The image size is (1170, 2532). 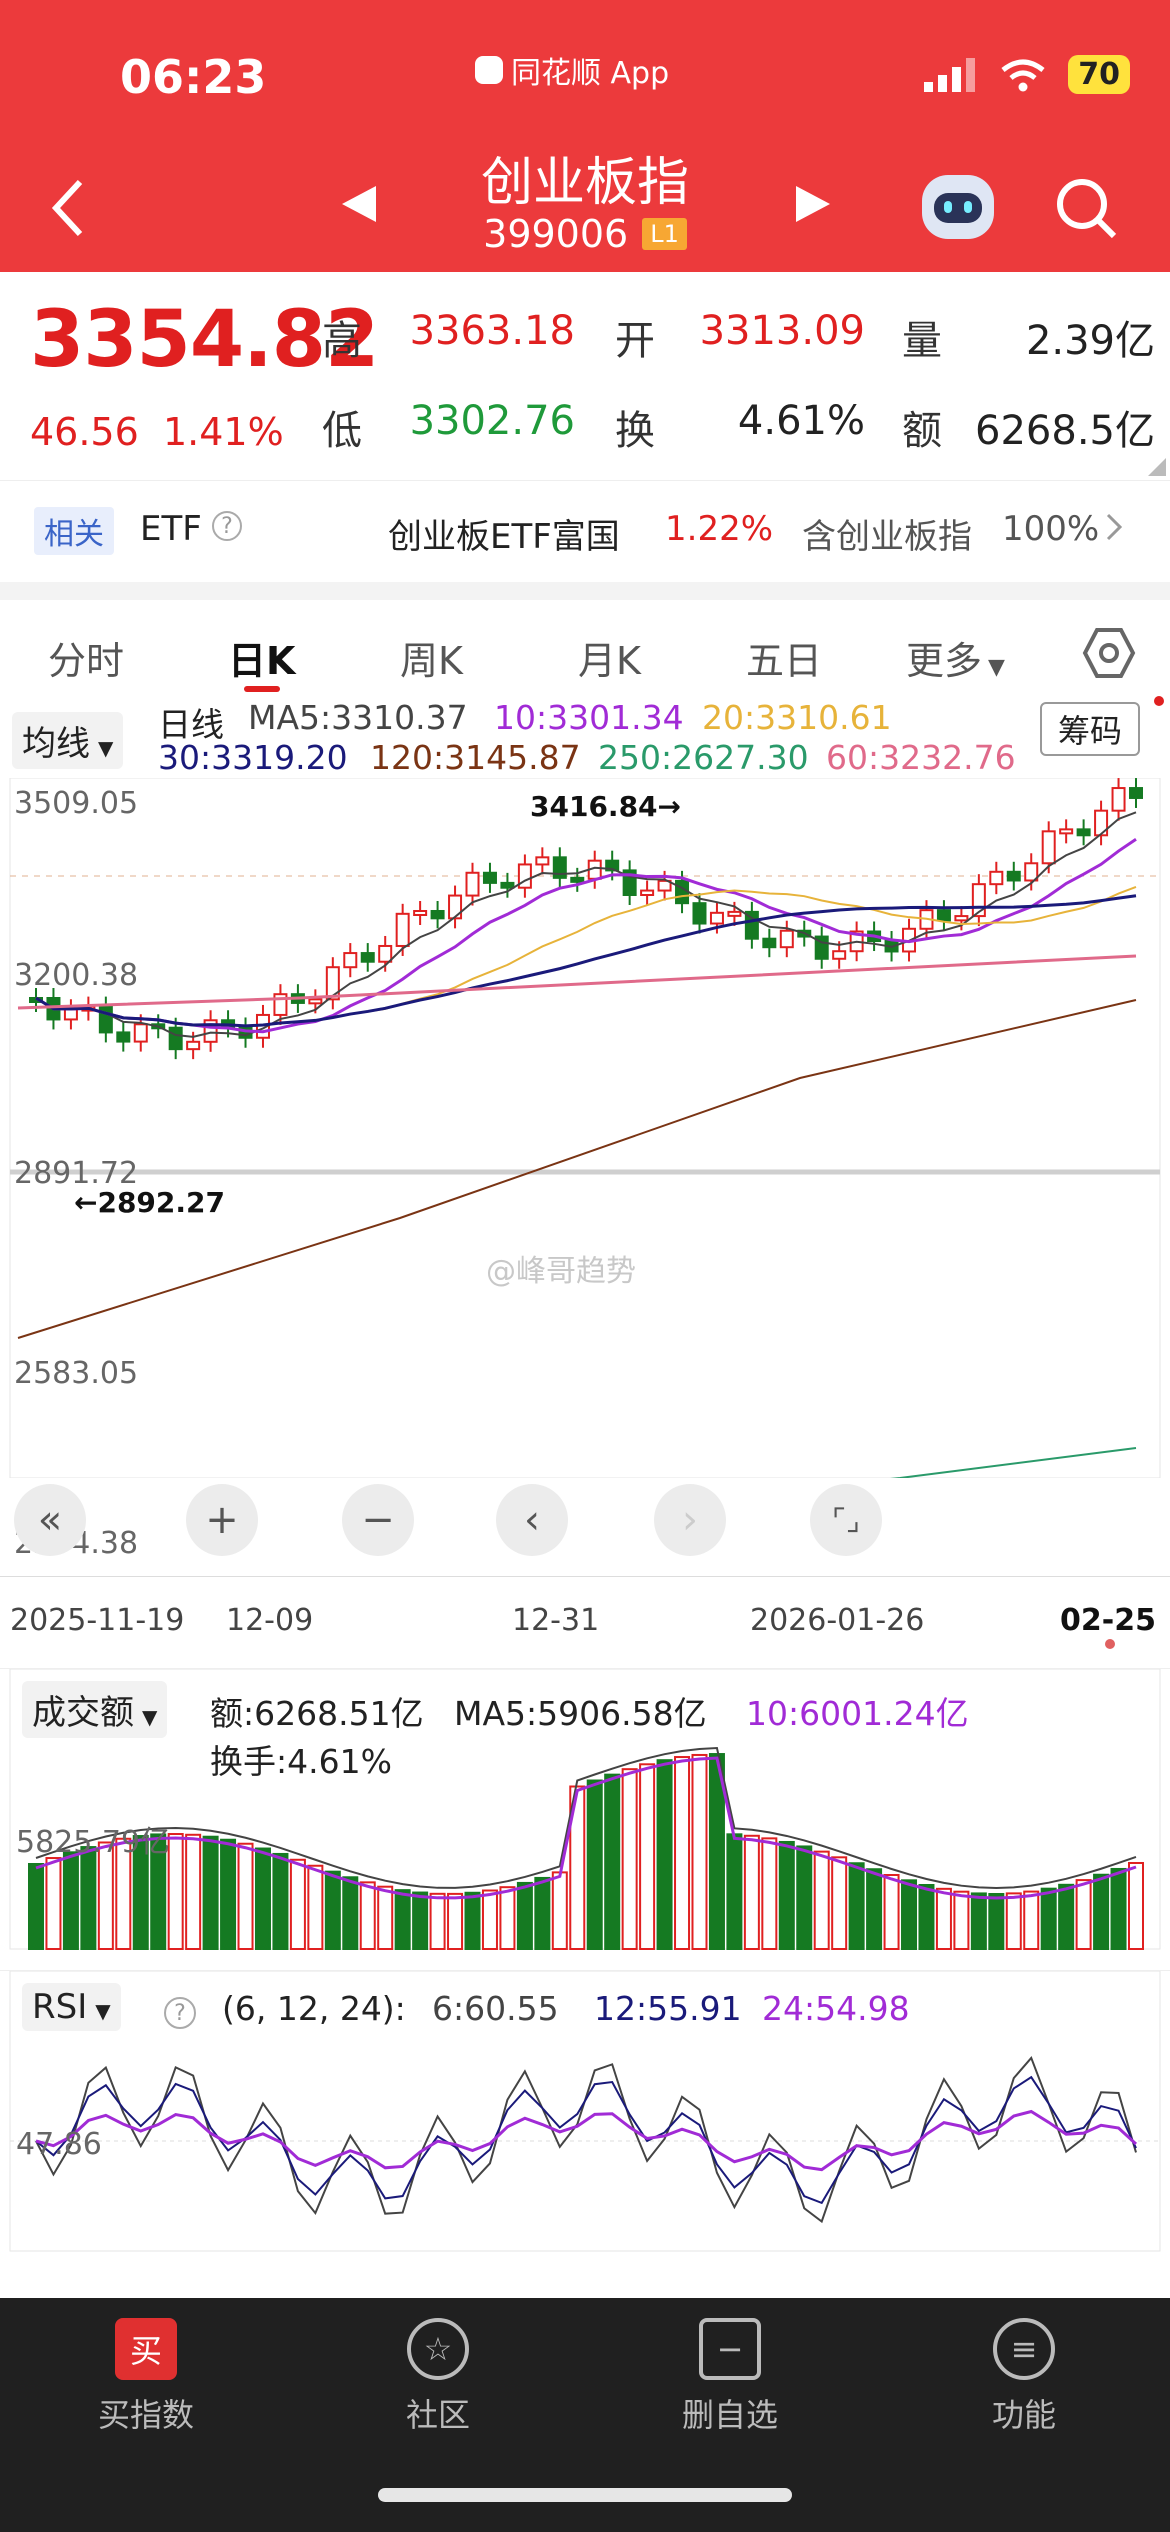 I want to click on assistant-robot-icon, so click(x=958, y=207).